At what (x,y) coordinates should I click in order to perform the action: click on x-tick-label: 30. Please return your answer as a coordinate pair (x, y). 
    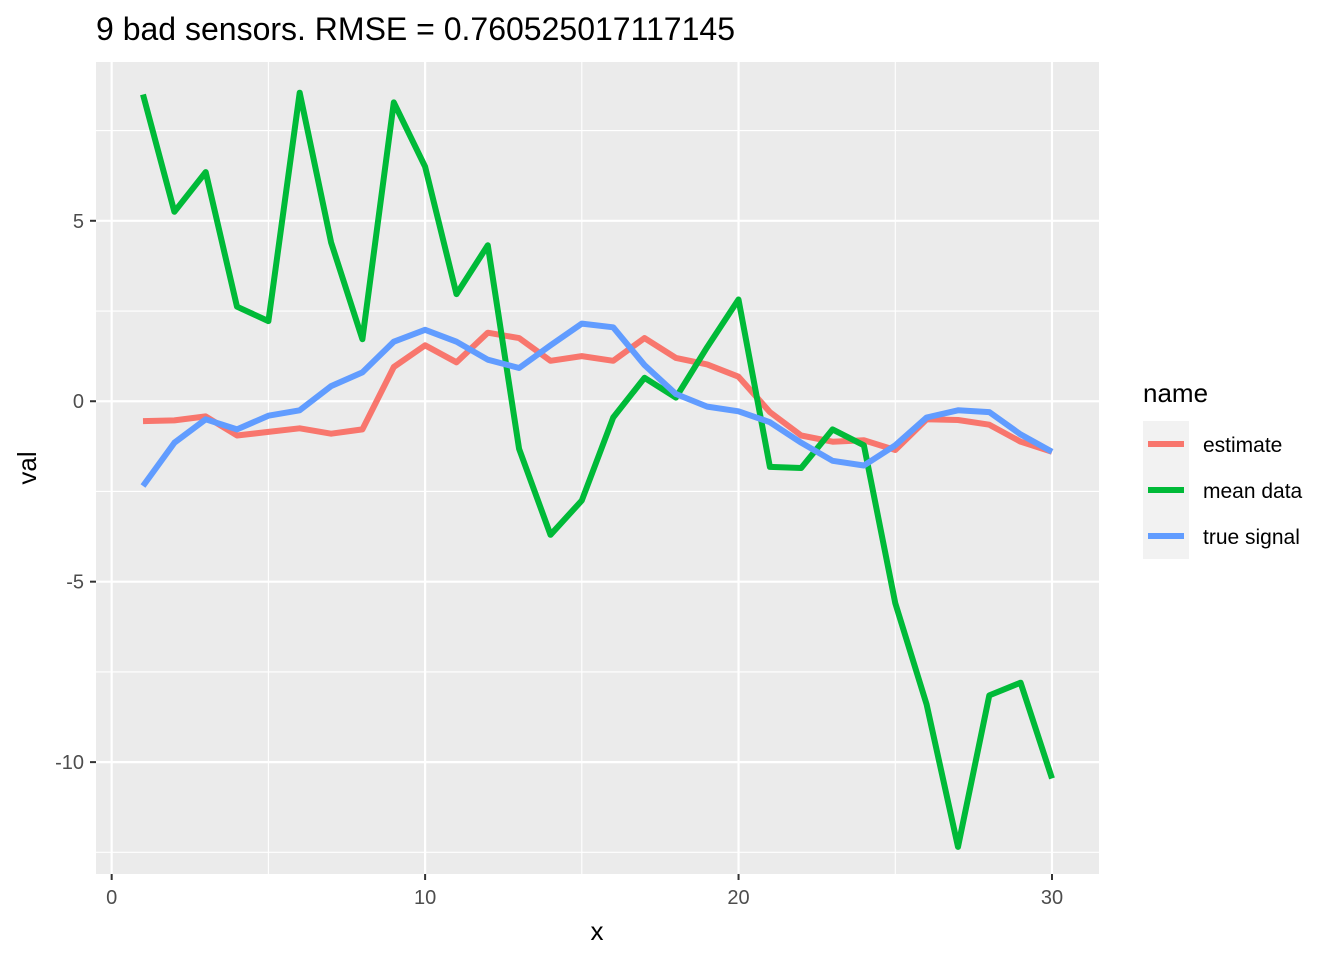
    Looking at the image, I should click on (1052, 898).